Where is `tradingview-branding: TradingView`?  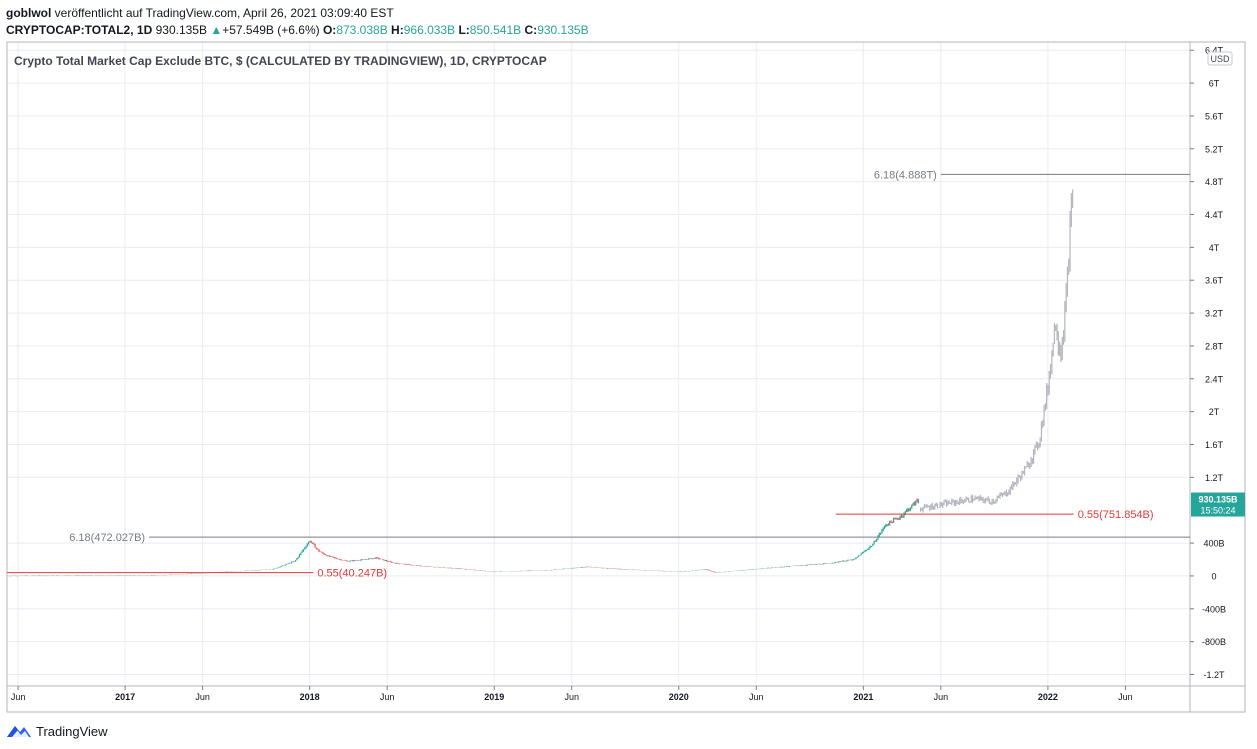 tradingview-branding: TradingView is located at coordinates (57, 731).